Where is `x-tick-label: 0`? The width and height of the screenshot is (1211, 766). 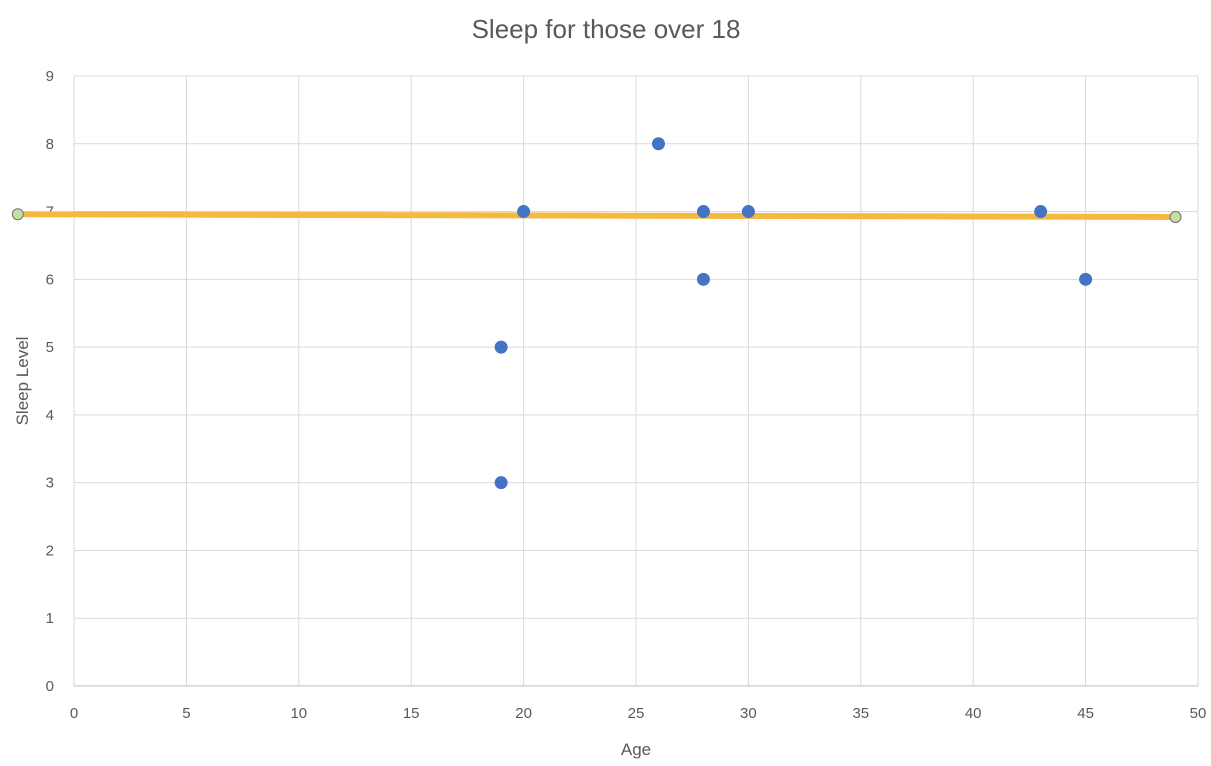 x-tick-label: 0 is located at coordinates (74, 713).